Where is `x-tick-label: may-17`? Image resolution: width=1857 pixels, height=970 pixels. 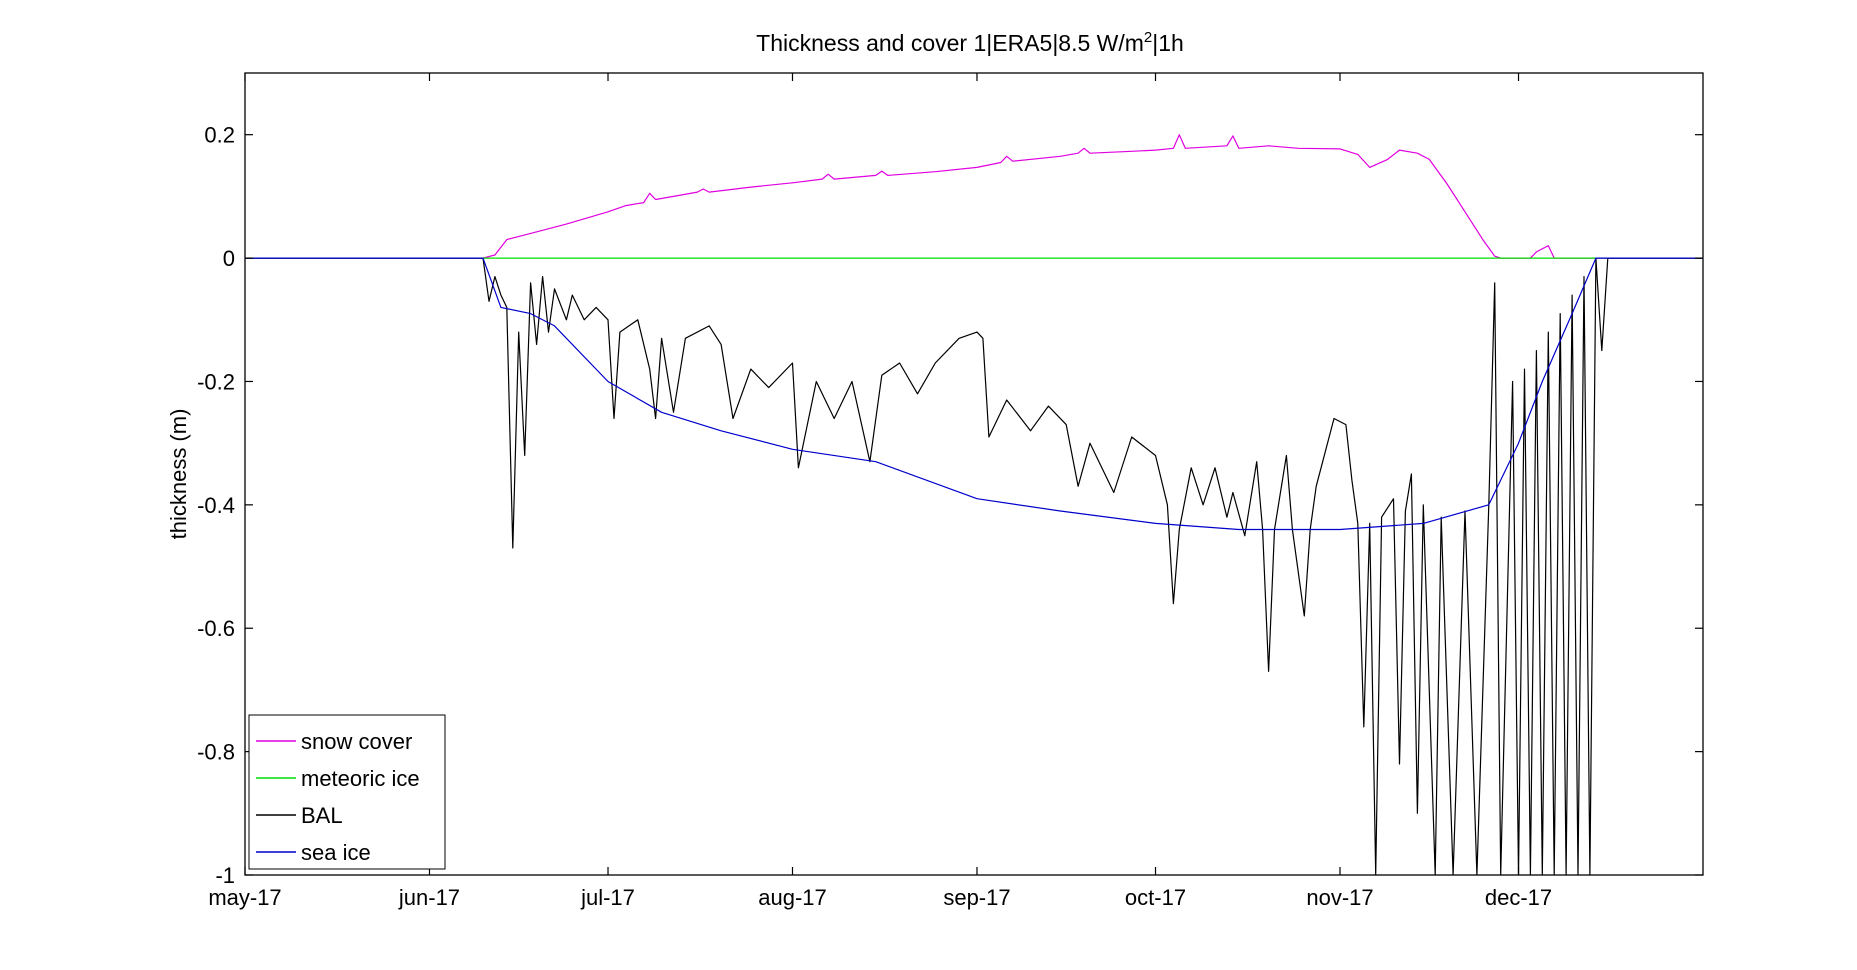 x-tick-label: may-17 is located at coordinates (244, 897).